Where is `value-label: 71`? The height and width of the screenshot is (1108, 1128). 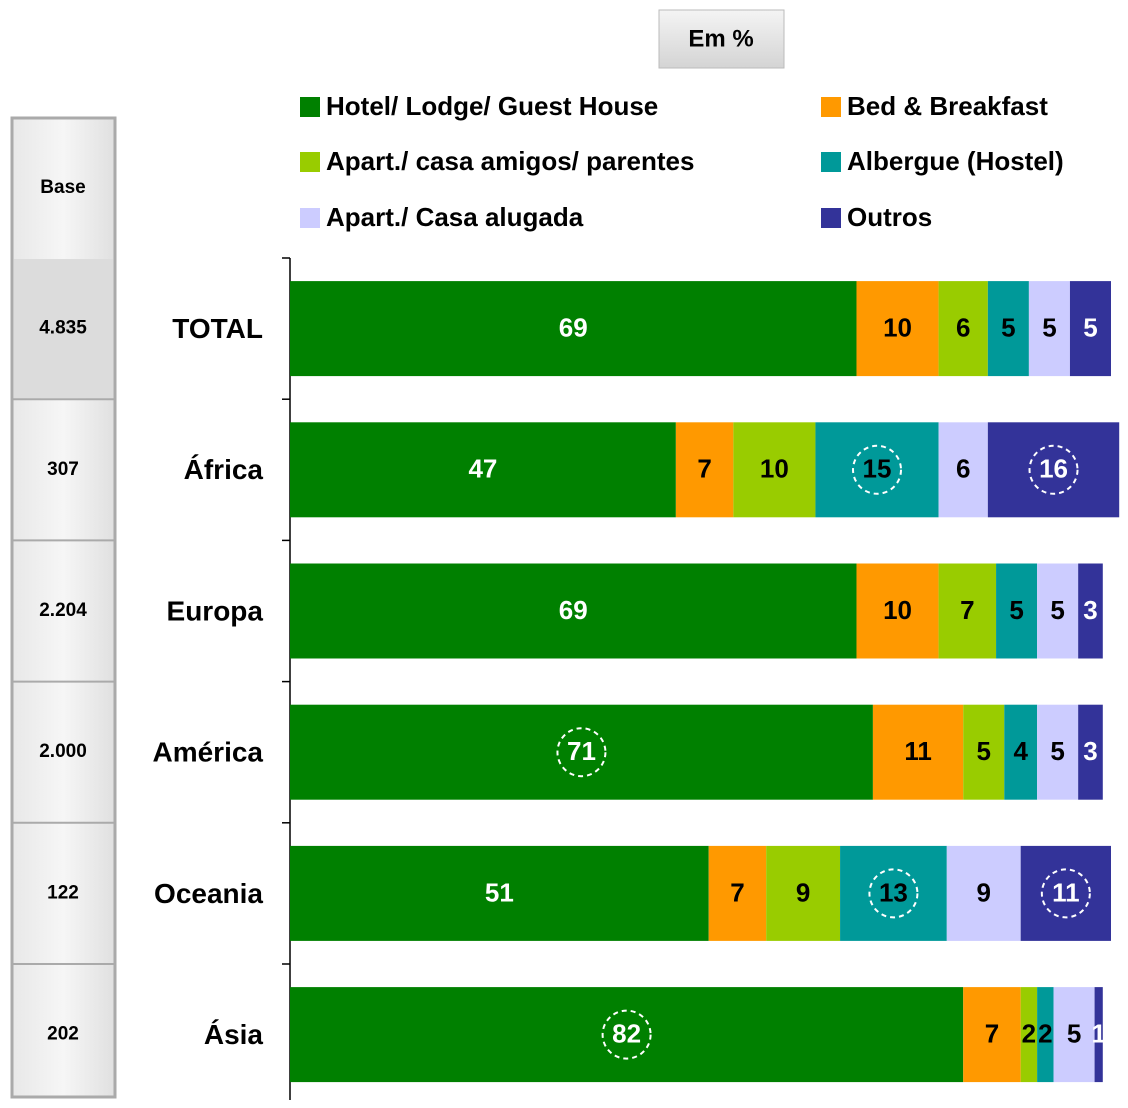 value-label: 71 is located at coordinates (581, 751).